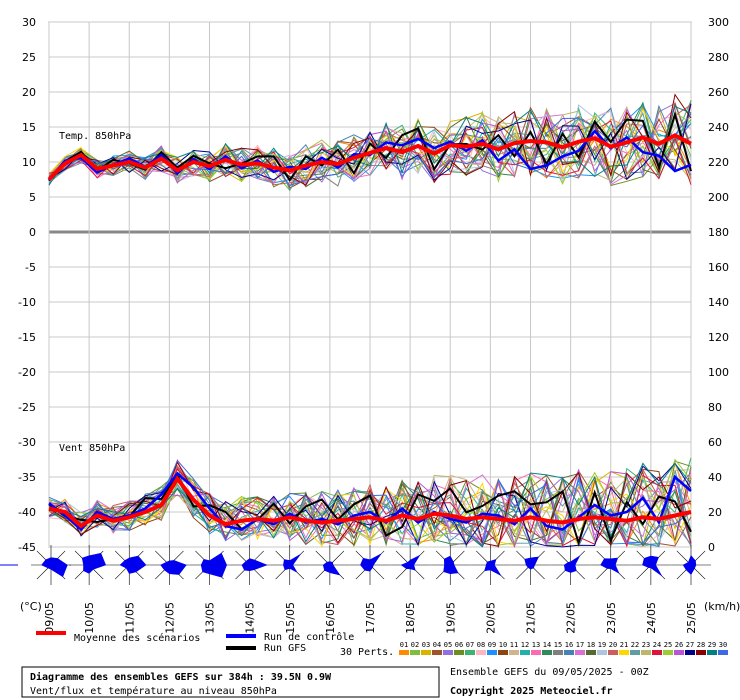 Image resolution: width=740 pixels, height=700 pixels. Describe the element at coordinates (426, 645) in the screenshot. I see `pert-number: 03` at that location.